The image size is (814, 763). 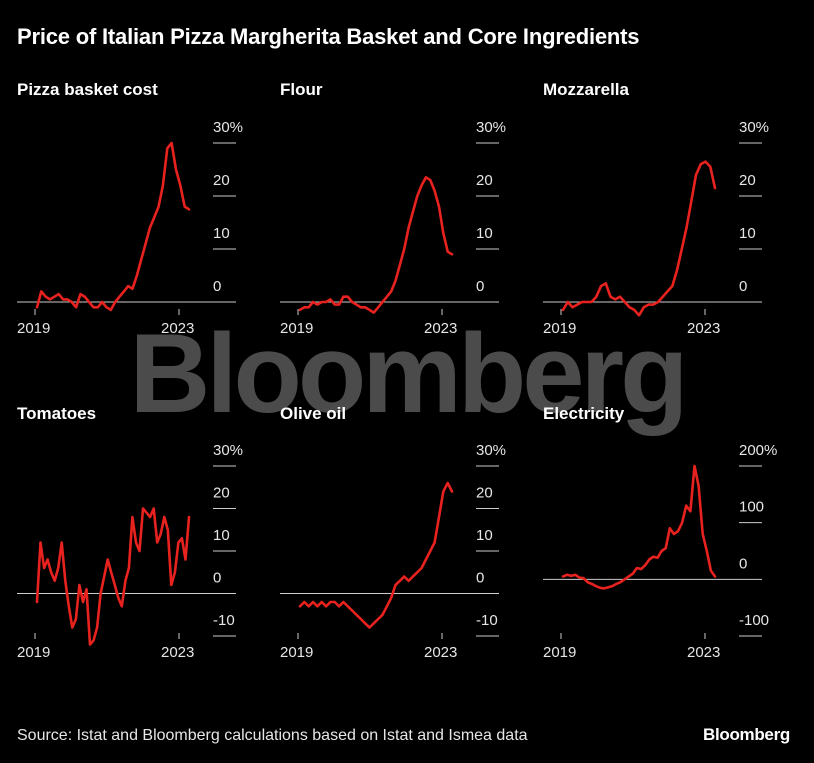 What do you see at coordinates (751, 507) in the screenshot?
I see `y-tick-label: 100` at bounding box center [751, 507].